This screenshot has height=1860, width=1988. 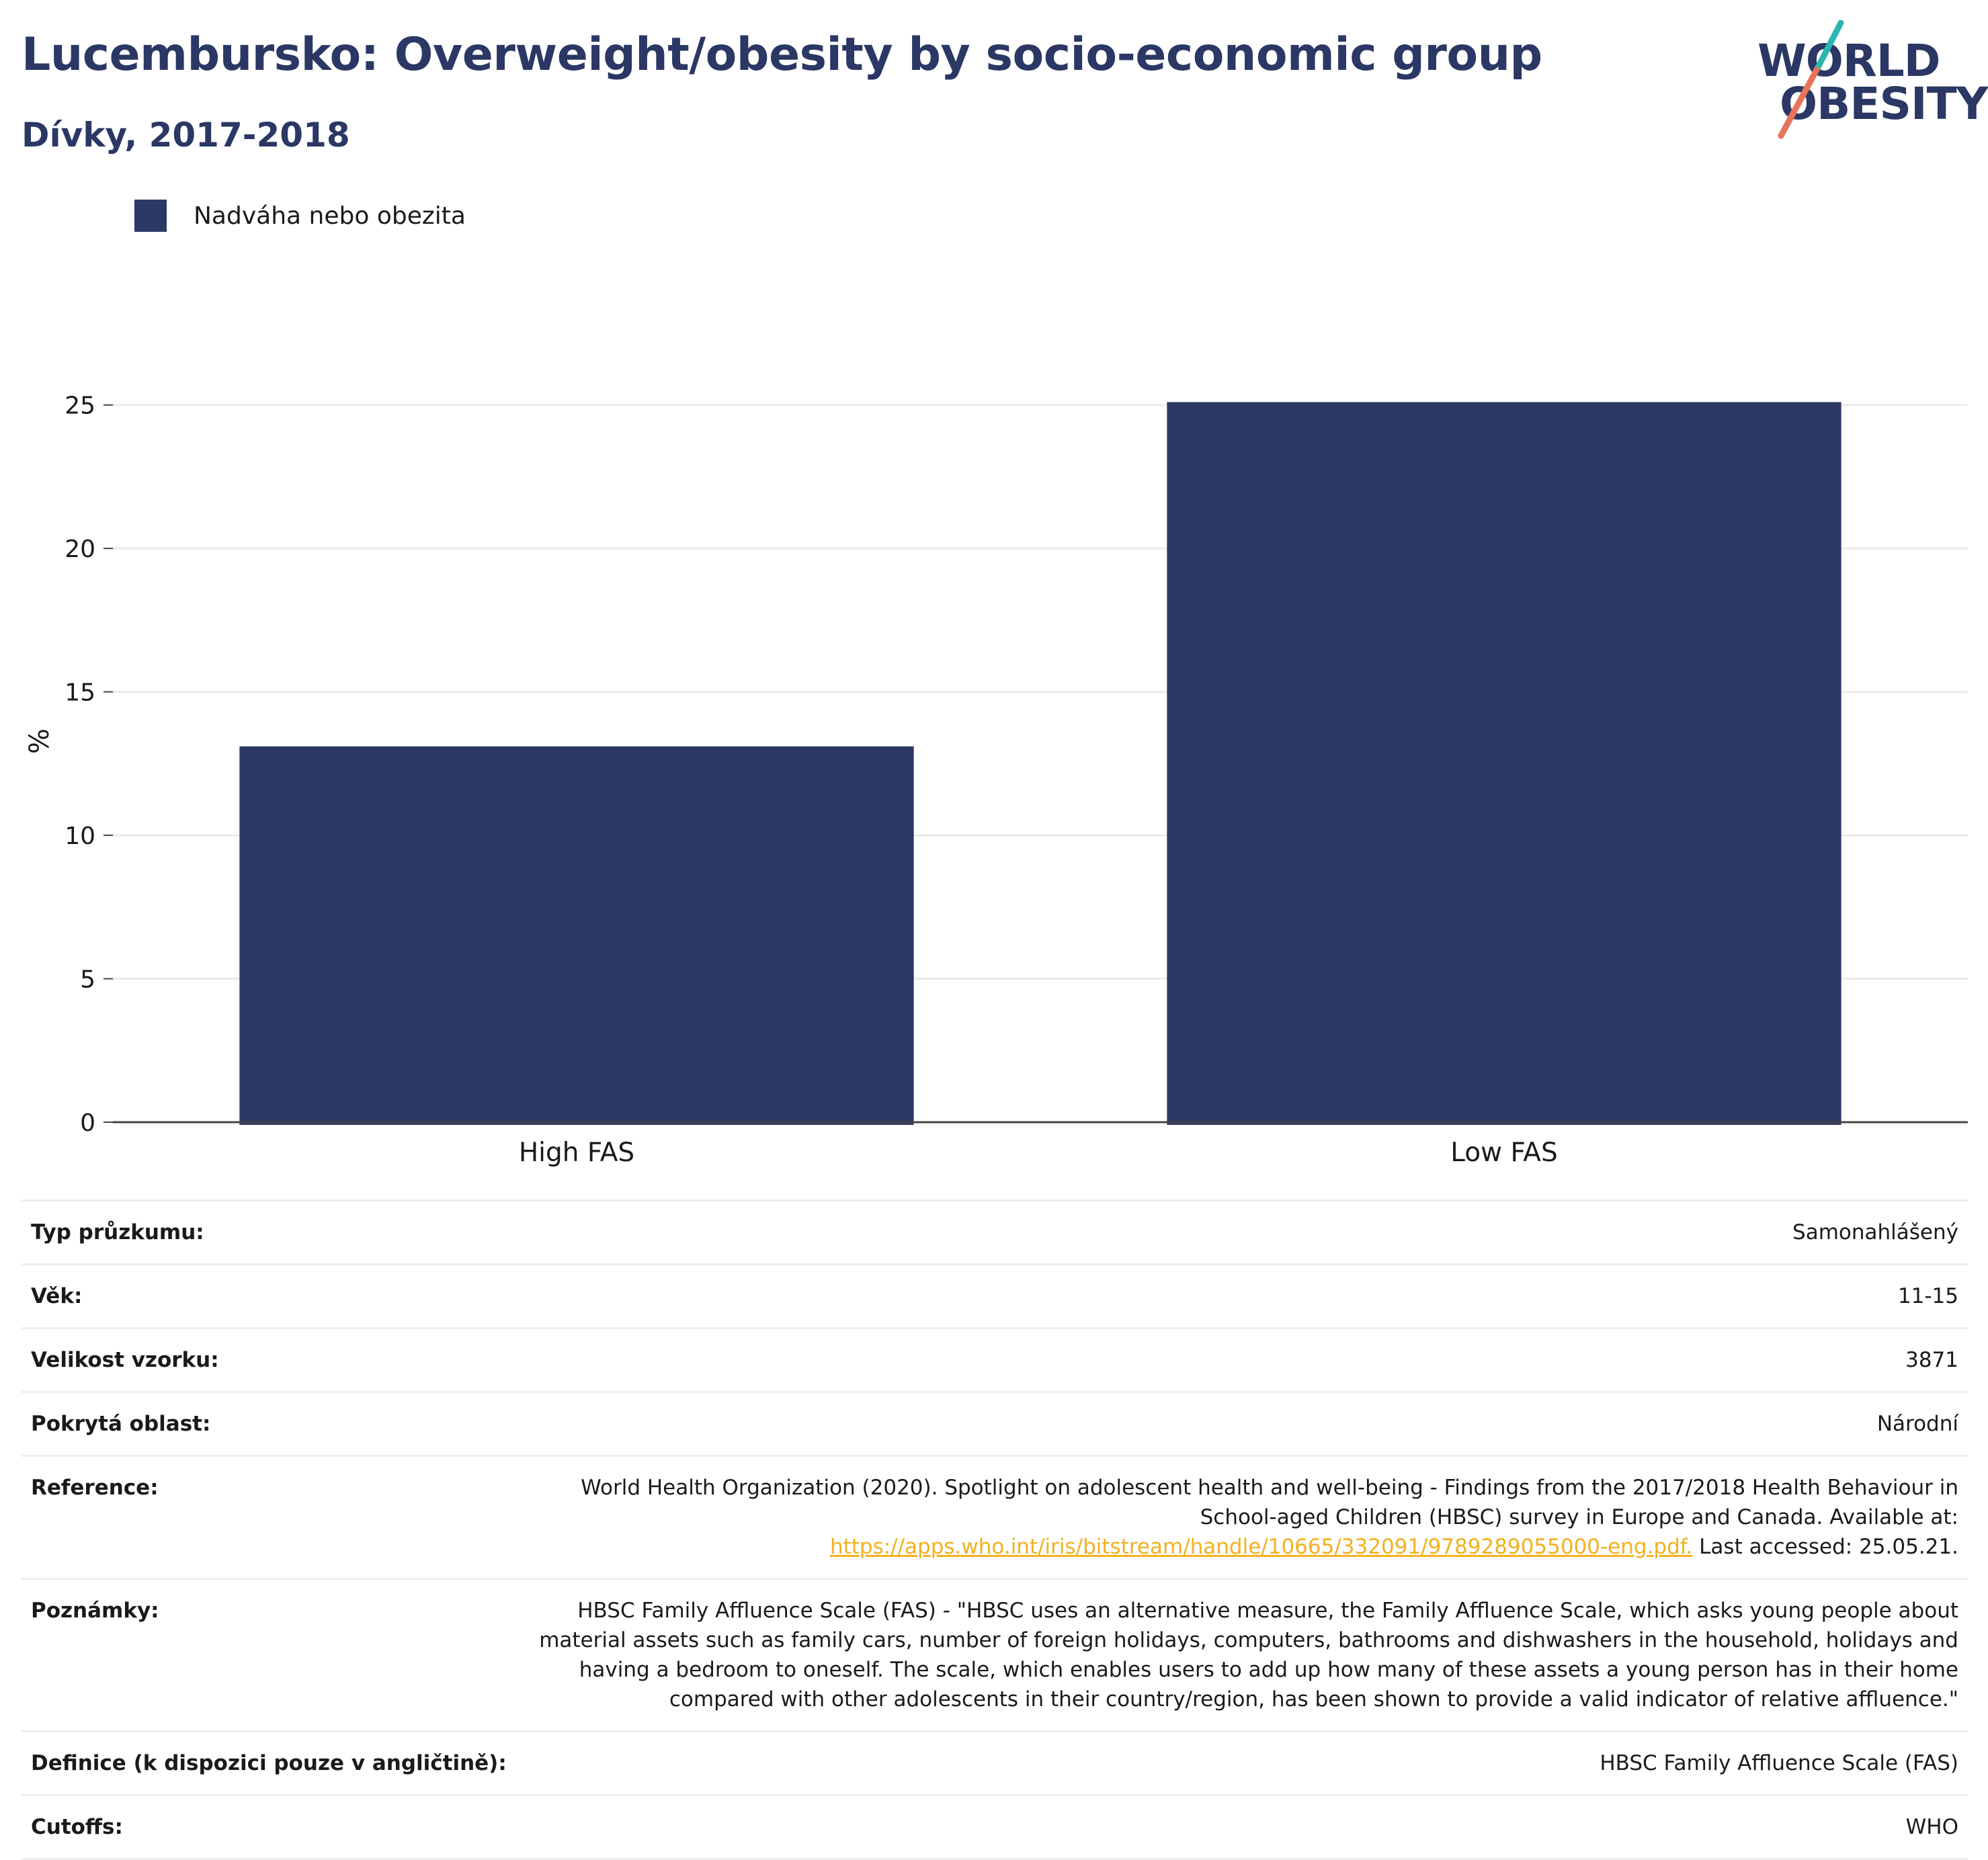 What do you see at coordinates (1779, 1763) in the screenshot?
I see `info-value: HBSC Family Affluence Scale (FAS)` at bounding box center [1779, 1763].